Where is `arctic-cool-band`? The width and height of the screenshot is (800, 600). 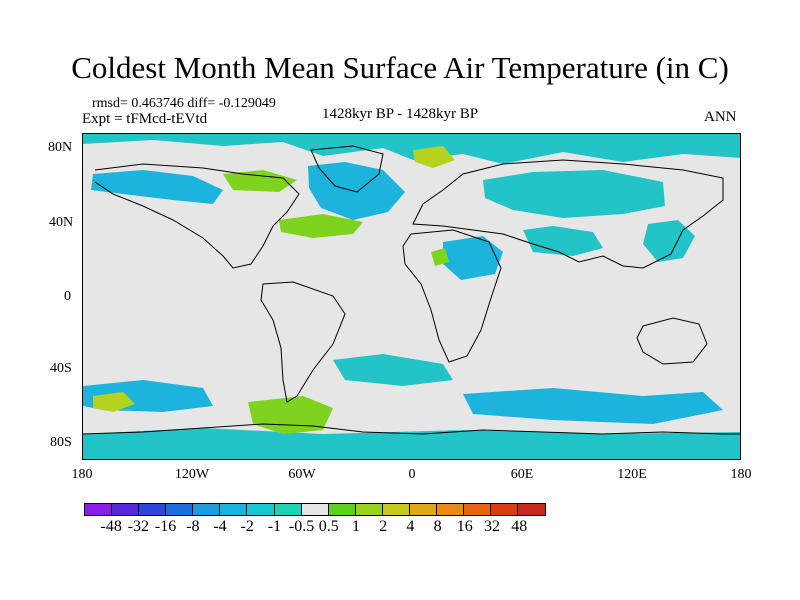
arctic-cool-band is located at coordinates (411, 149).